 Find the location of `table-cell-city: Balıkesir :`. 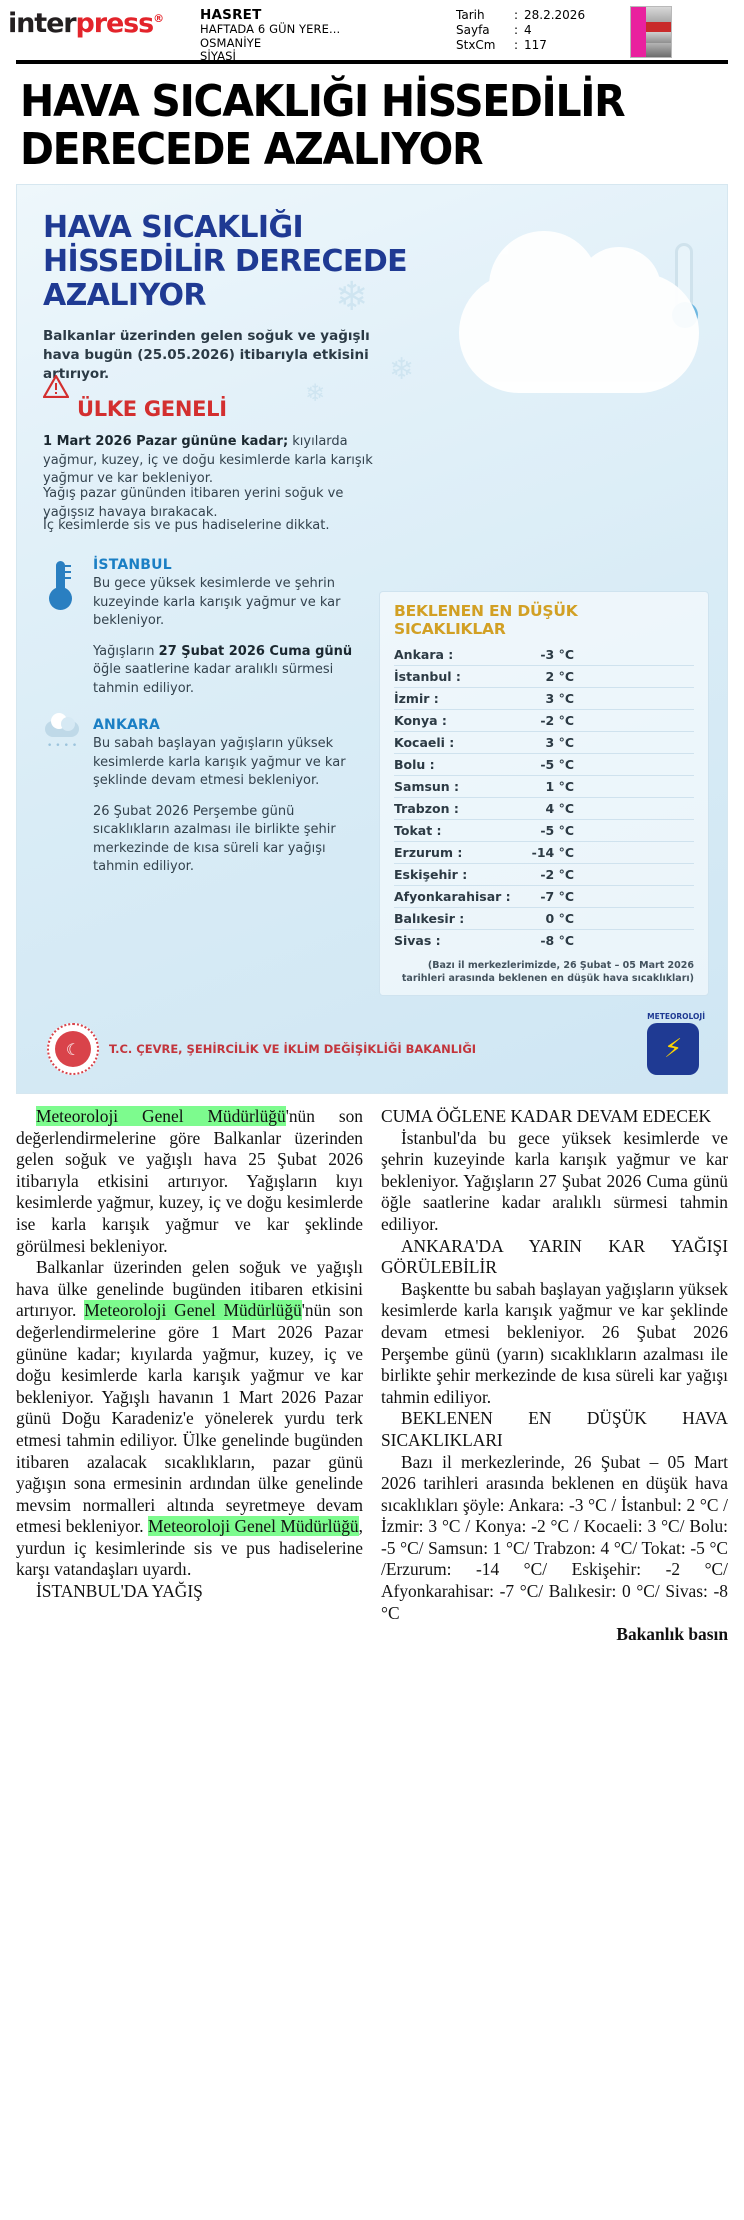

table-cell-city: Balıkesir : is located at coordinates (429, 918).